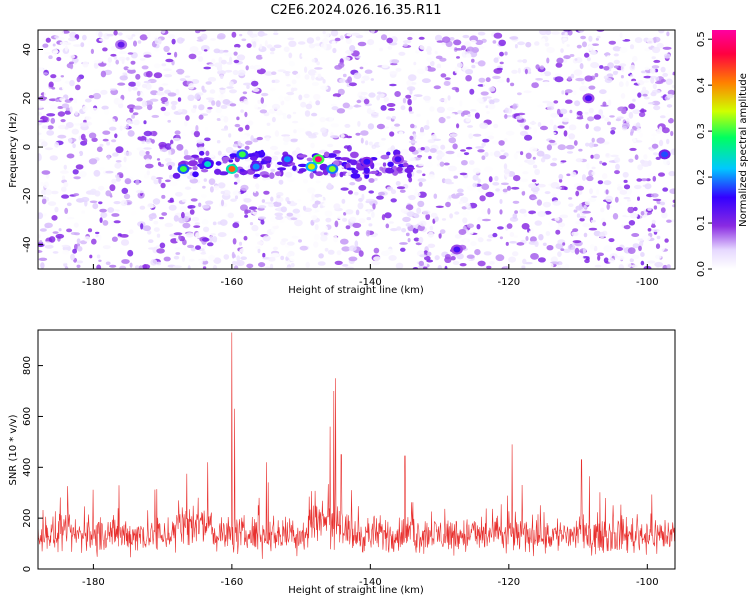  What do you see at coordinates (27, 98) in the screenshot?
I see `heatmap-y-tick-label: 20` at bounding box center [27, 98].